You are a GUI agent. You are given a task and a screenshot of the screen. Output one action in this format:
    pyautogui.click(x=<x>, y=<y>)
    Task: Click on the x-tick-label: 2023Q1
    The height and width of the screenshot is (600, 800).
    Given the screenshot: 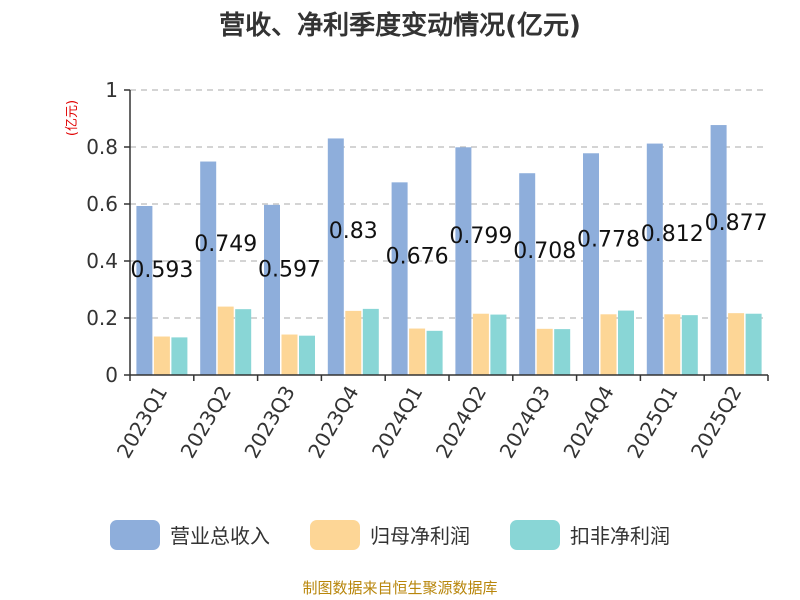 What is the action you would take?
    pyautogui.click(x=142, y=422)
    